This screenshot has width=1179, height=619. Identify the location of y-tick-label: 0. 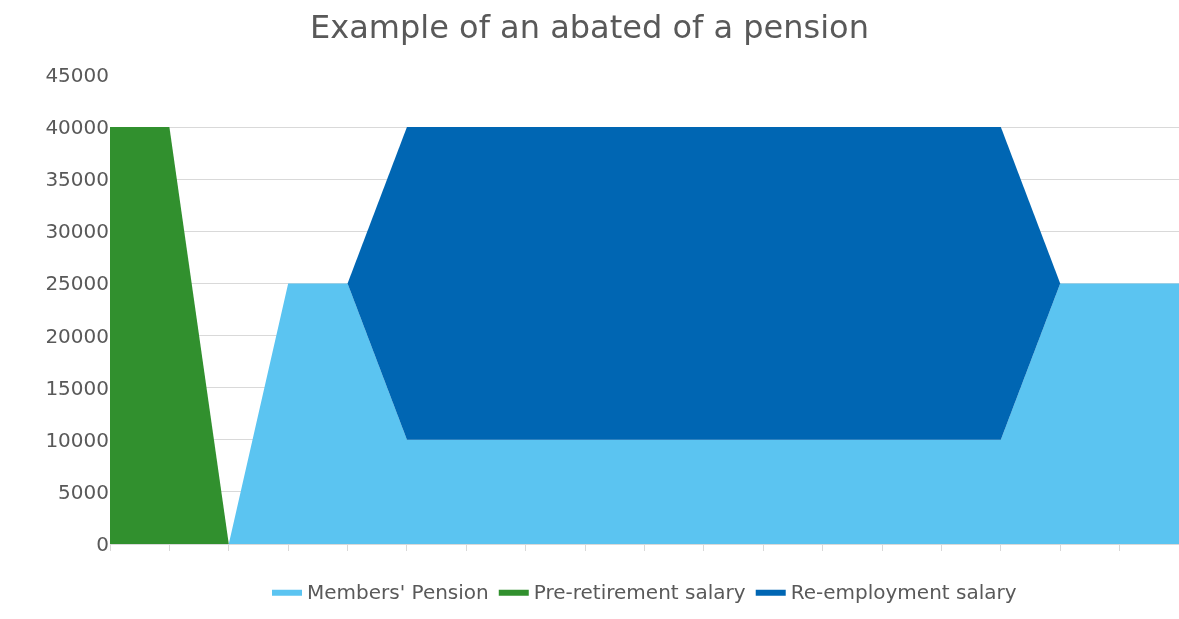
(102, 544).